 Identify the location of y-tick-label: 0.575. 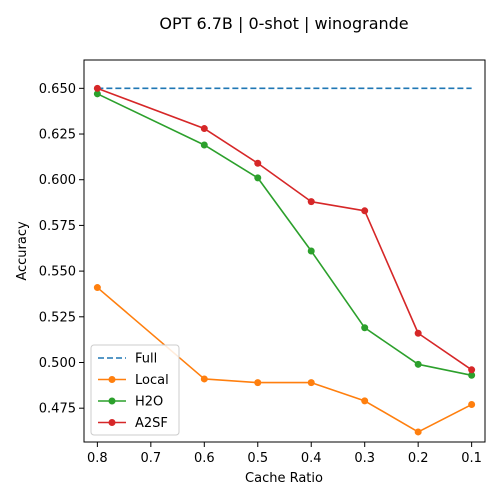
(57, 226).